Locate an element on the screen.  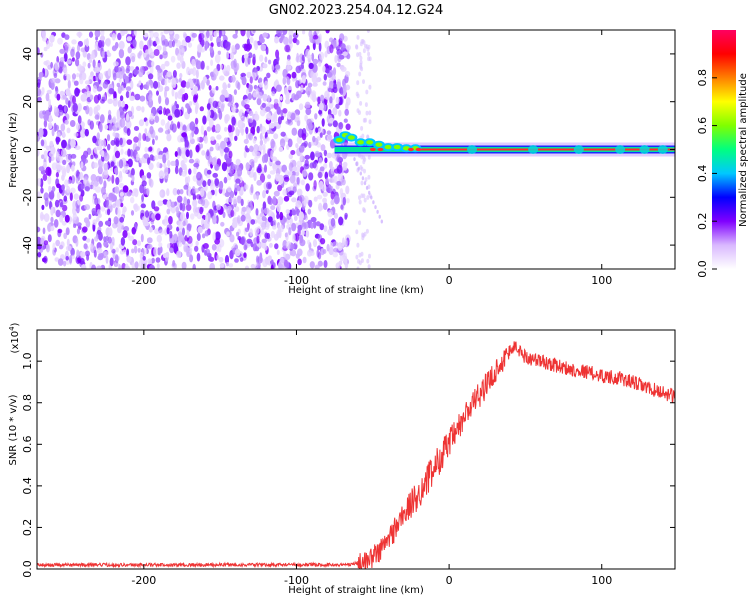
y-tick-label: -20 is located at coordinates (27, 197).